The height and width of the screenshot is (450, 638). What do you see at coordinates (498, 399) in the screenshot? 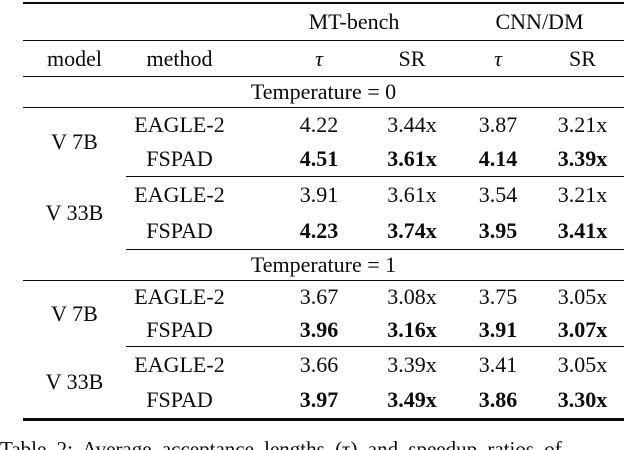
I see `tau-cnn-value: 3.86` at bounding box center [498, 399].